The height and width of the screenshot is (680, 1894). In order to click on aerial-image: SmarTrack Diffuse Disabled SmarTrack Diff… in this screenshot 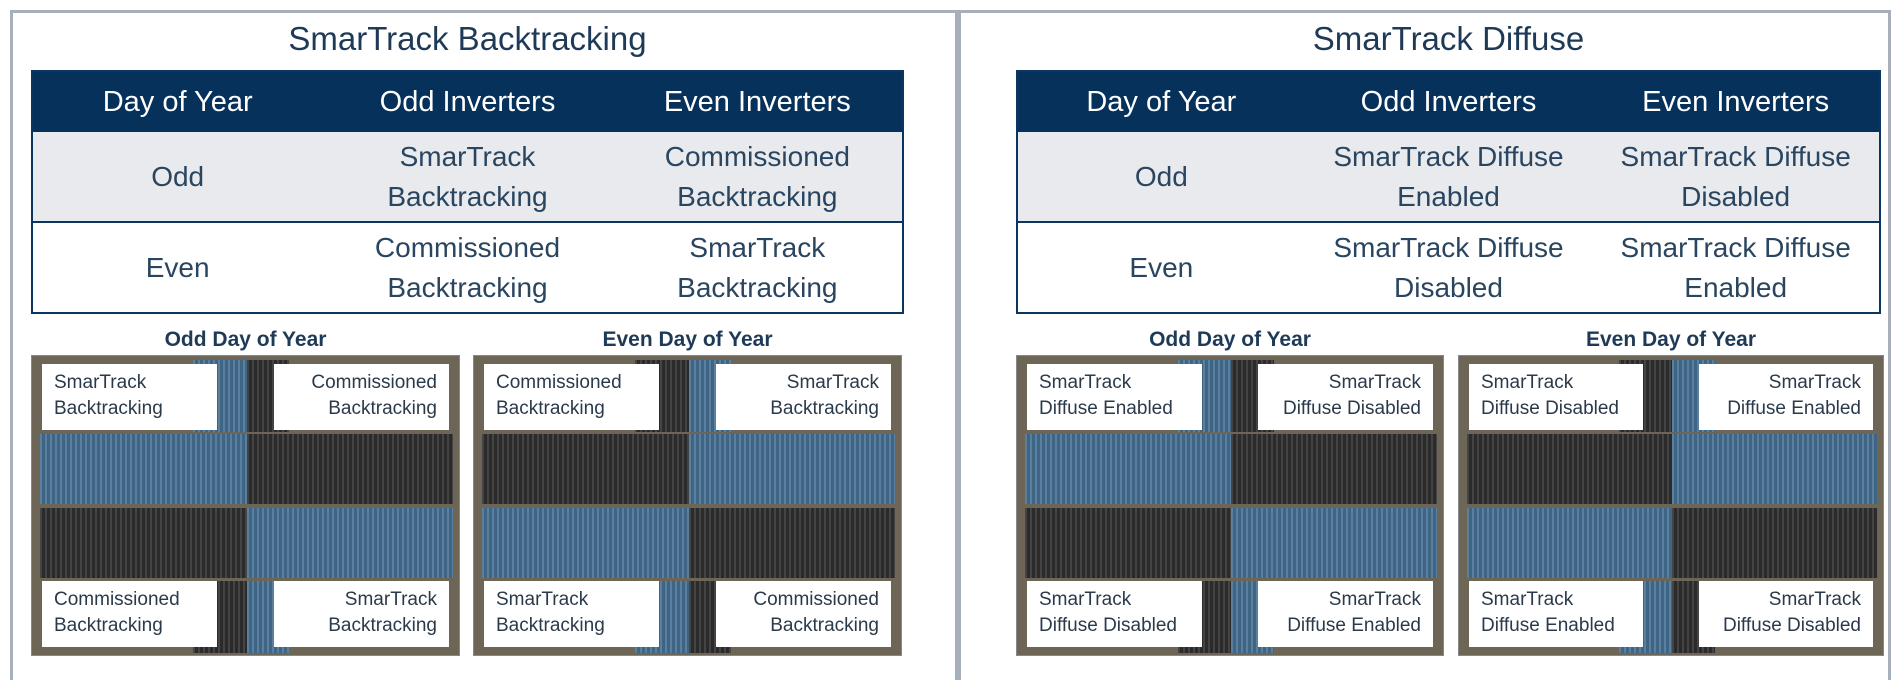, I will do `click(1671, 505)`.